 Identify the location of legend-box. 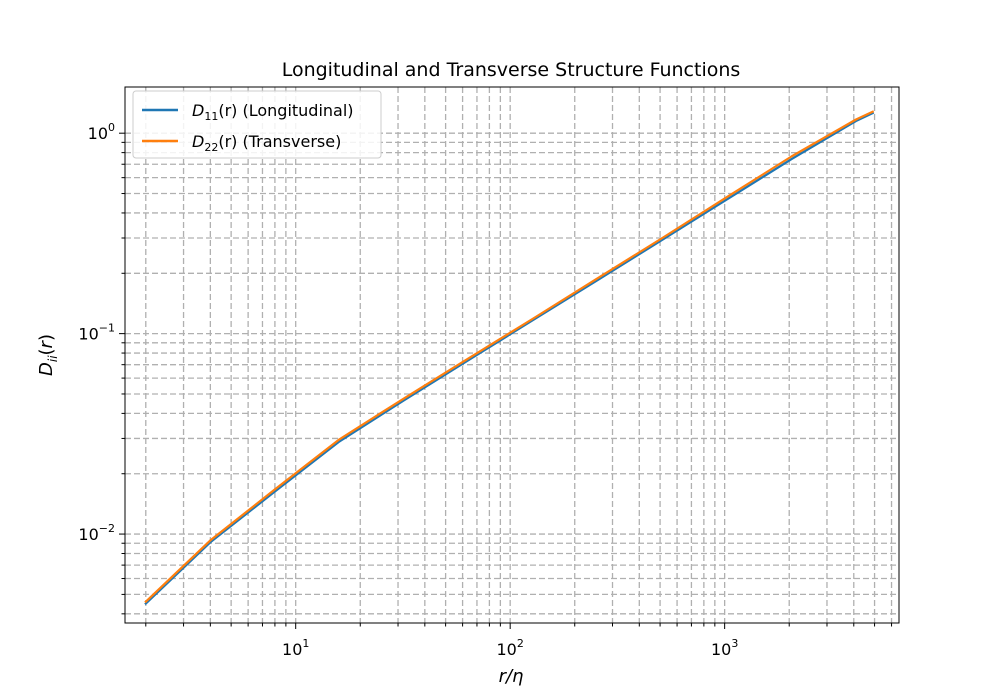
(257, 124).